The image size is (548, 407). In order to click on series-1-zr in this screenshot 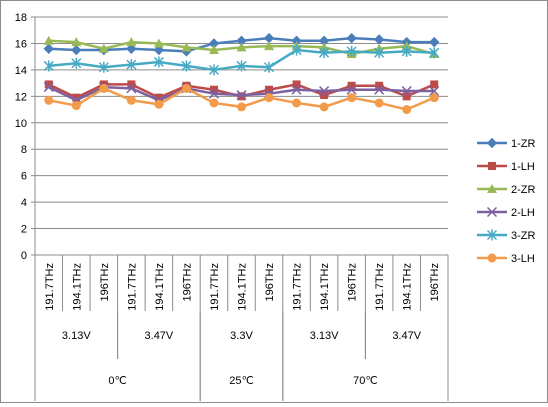, I will do `click(241, 44)`.